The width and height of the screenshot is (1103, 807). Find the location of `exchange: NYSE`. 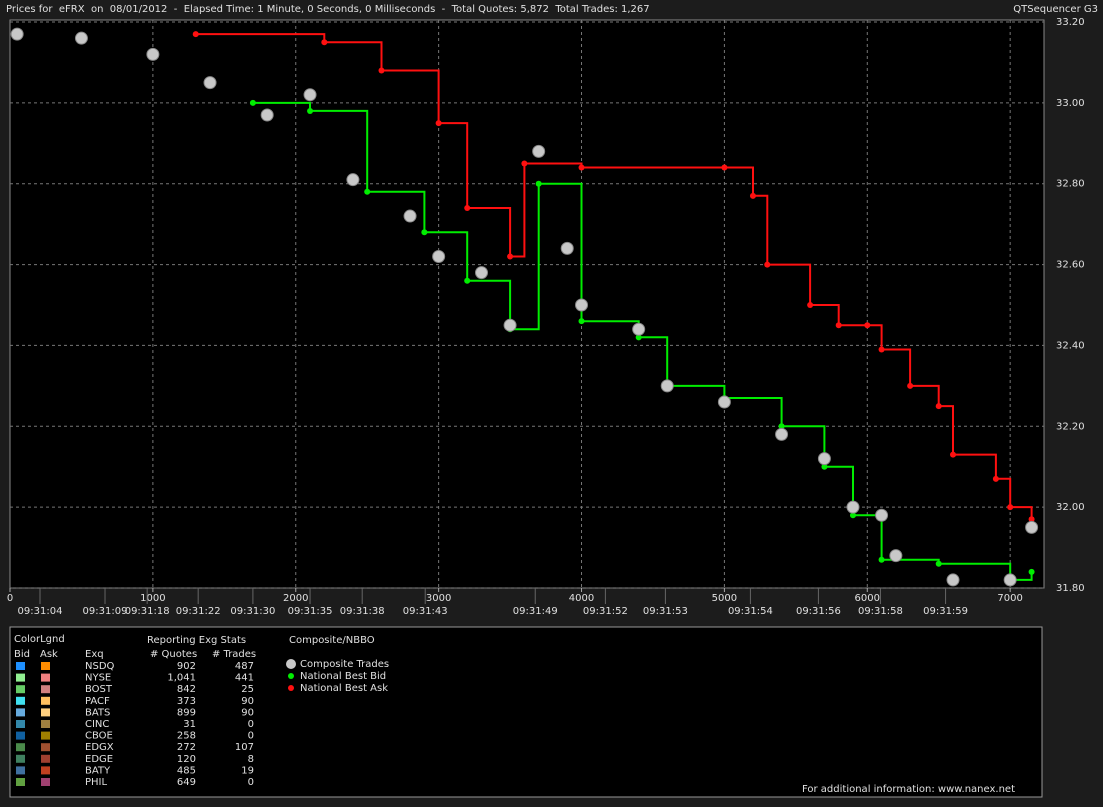

exchange: NYSE is located at coordinates (98, 678).